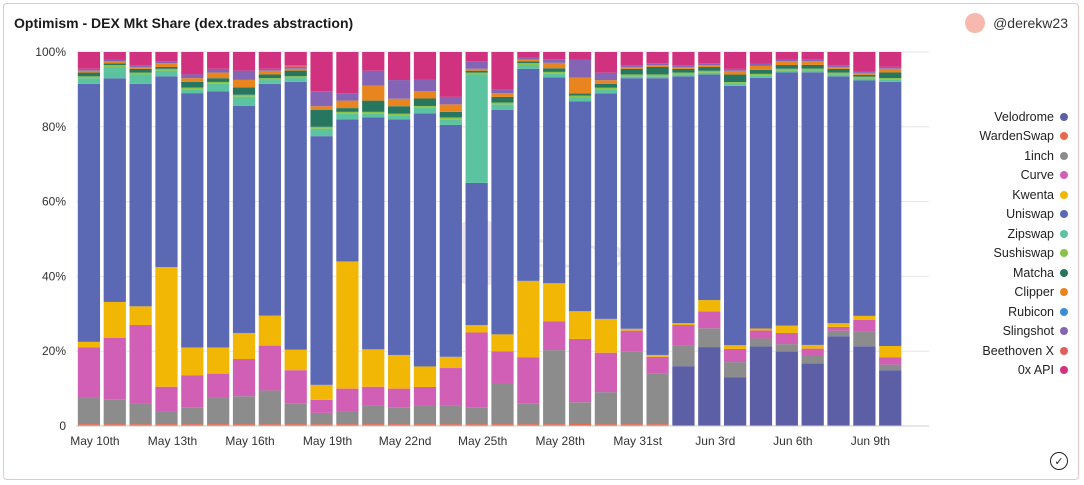 The width and height of the screenshot is (1084, 485). Describe the element at coordinates (968, 273) in the screenshot. I see `legend-item: Matcha` at that location.